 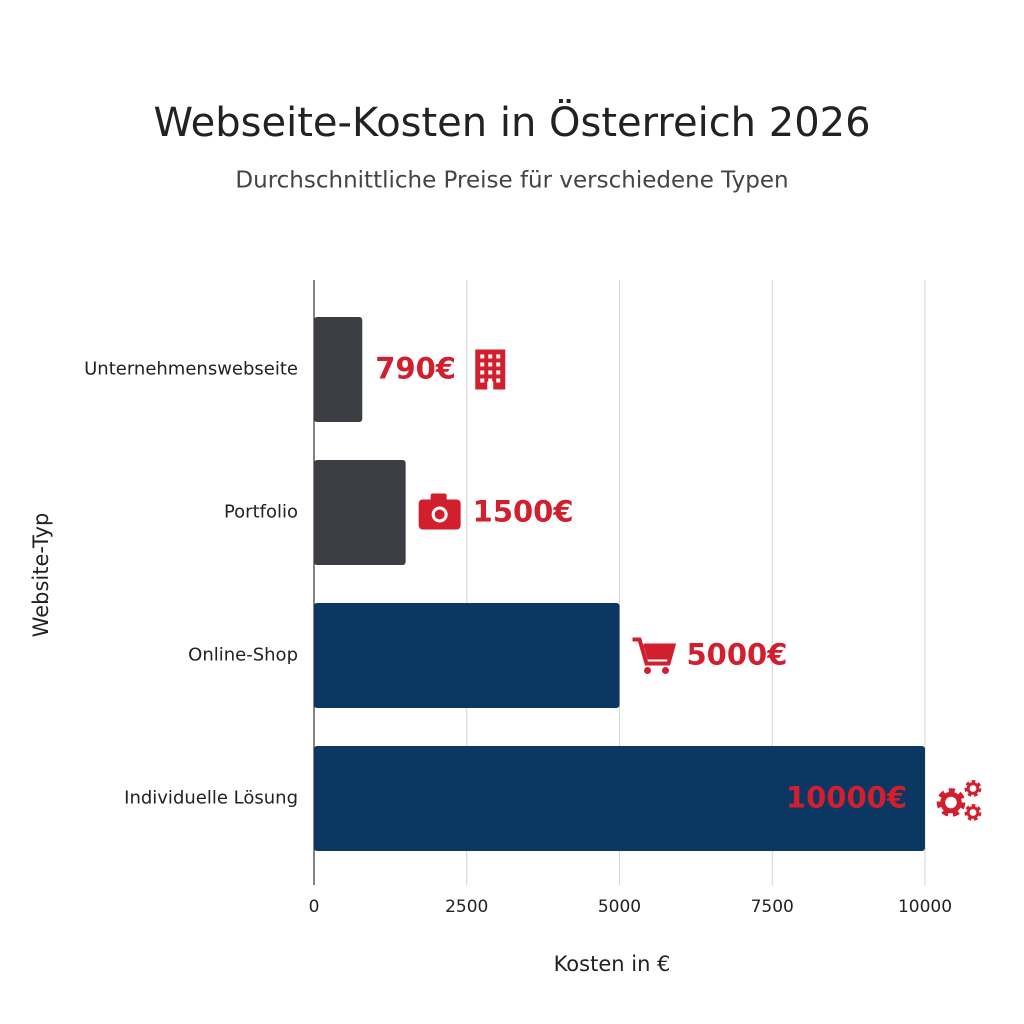 I want to click on bar-annotation: 10000€, so click(x=884, y=800).